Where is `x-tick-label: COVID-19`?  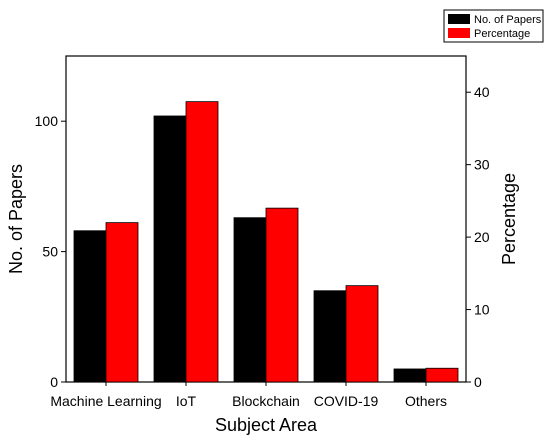 x-tick-label: COVID-19 is located at coordinates (346, 401).